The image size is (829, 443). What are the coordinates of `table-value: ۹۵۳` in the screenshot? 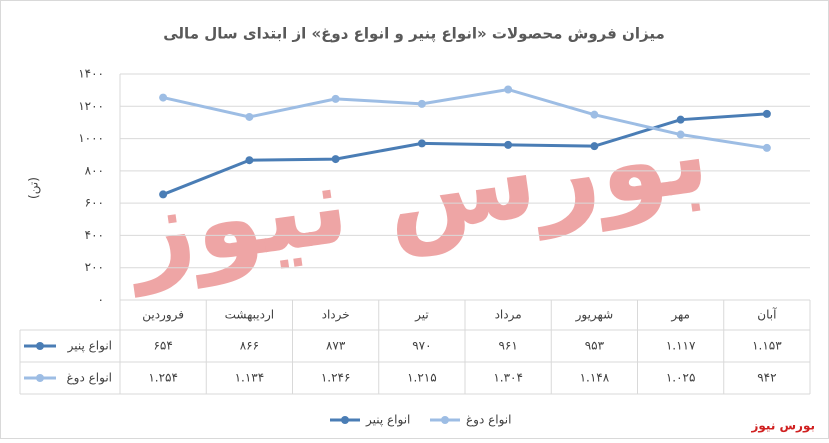 It's located at (595, 346).